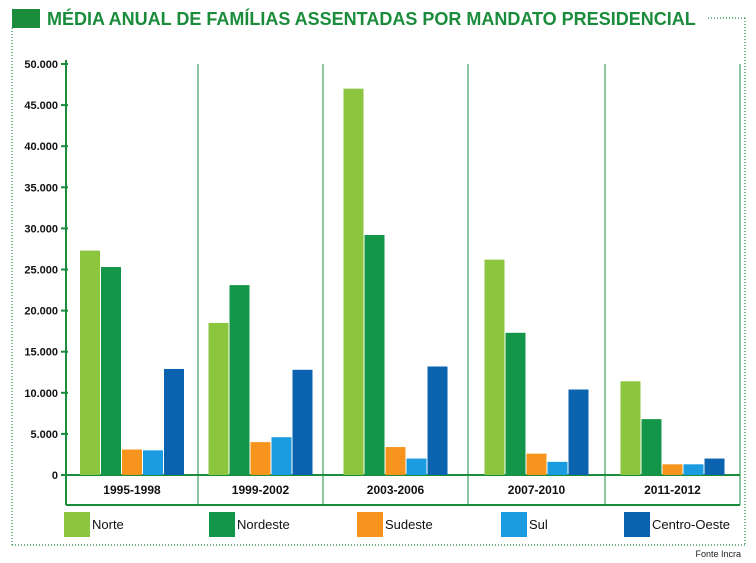 The image size is (756, 563). What do you see at coordinates (691, 524) in the screenshot?
I see `legend-label: Centro-Oeste` at bounding box center [691, 524].